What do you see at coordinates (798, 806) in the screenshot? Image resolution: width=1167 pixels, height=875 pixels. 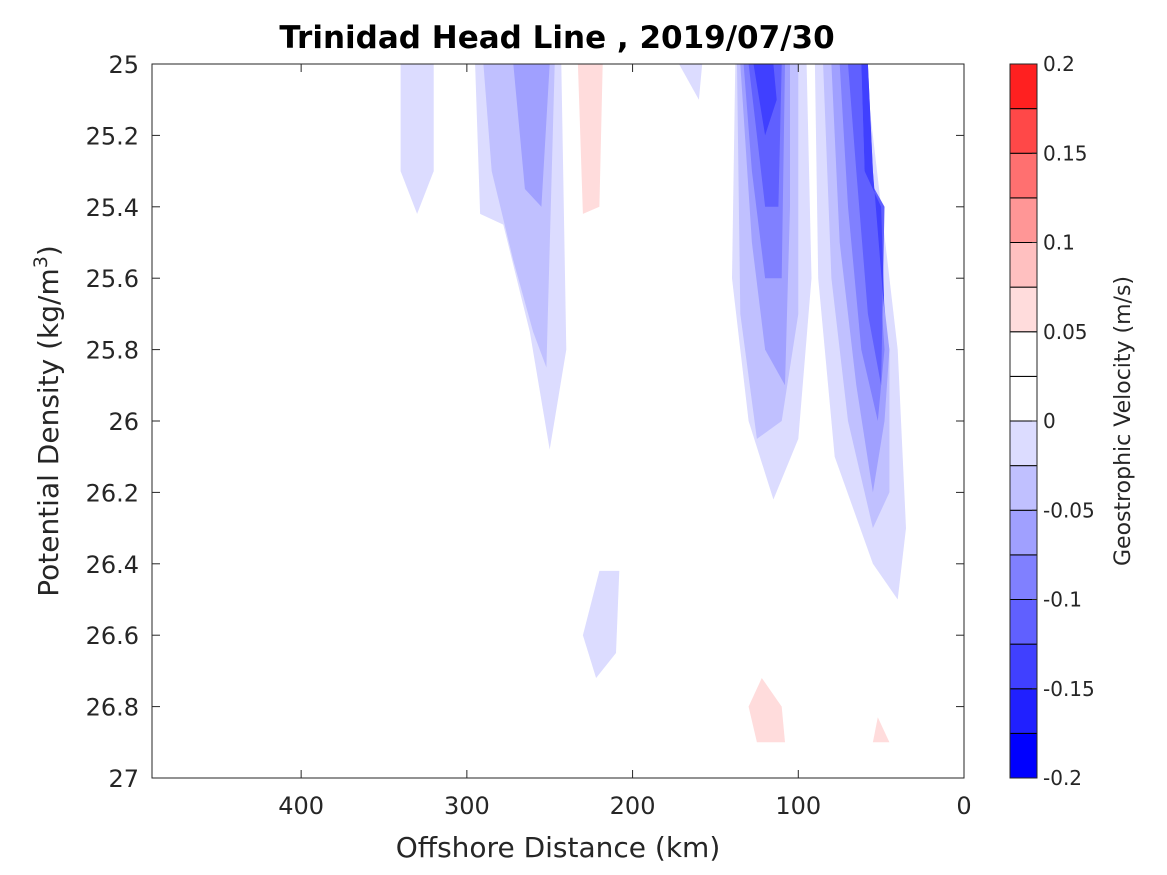 I see `x-tick-label: 100` at bounding box center [798, 806].